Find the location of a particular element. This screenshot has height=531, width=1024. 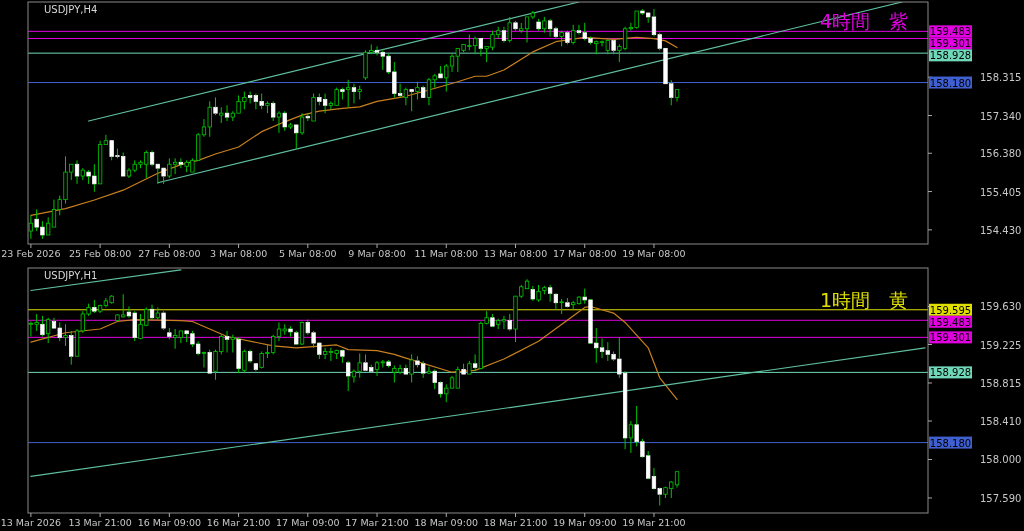

x-tick-label: 5 Mar 08:00 is located at coordinates (308, 253).